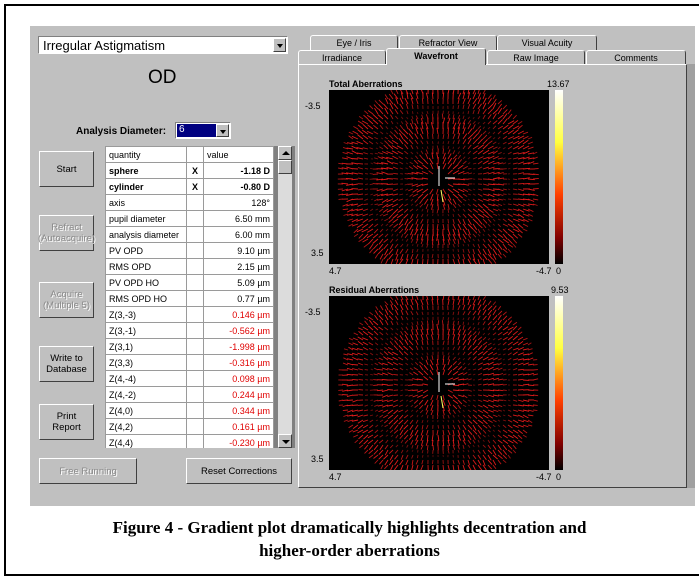  What do you see at coordinates (189, 234) in the screenshot?
I see `table-row: analysis diameter 6.00 mm` at bounding box center [189, 234].